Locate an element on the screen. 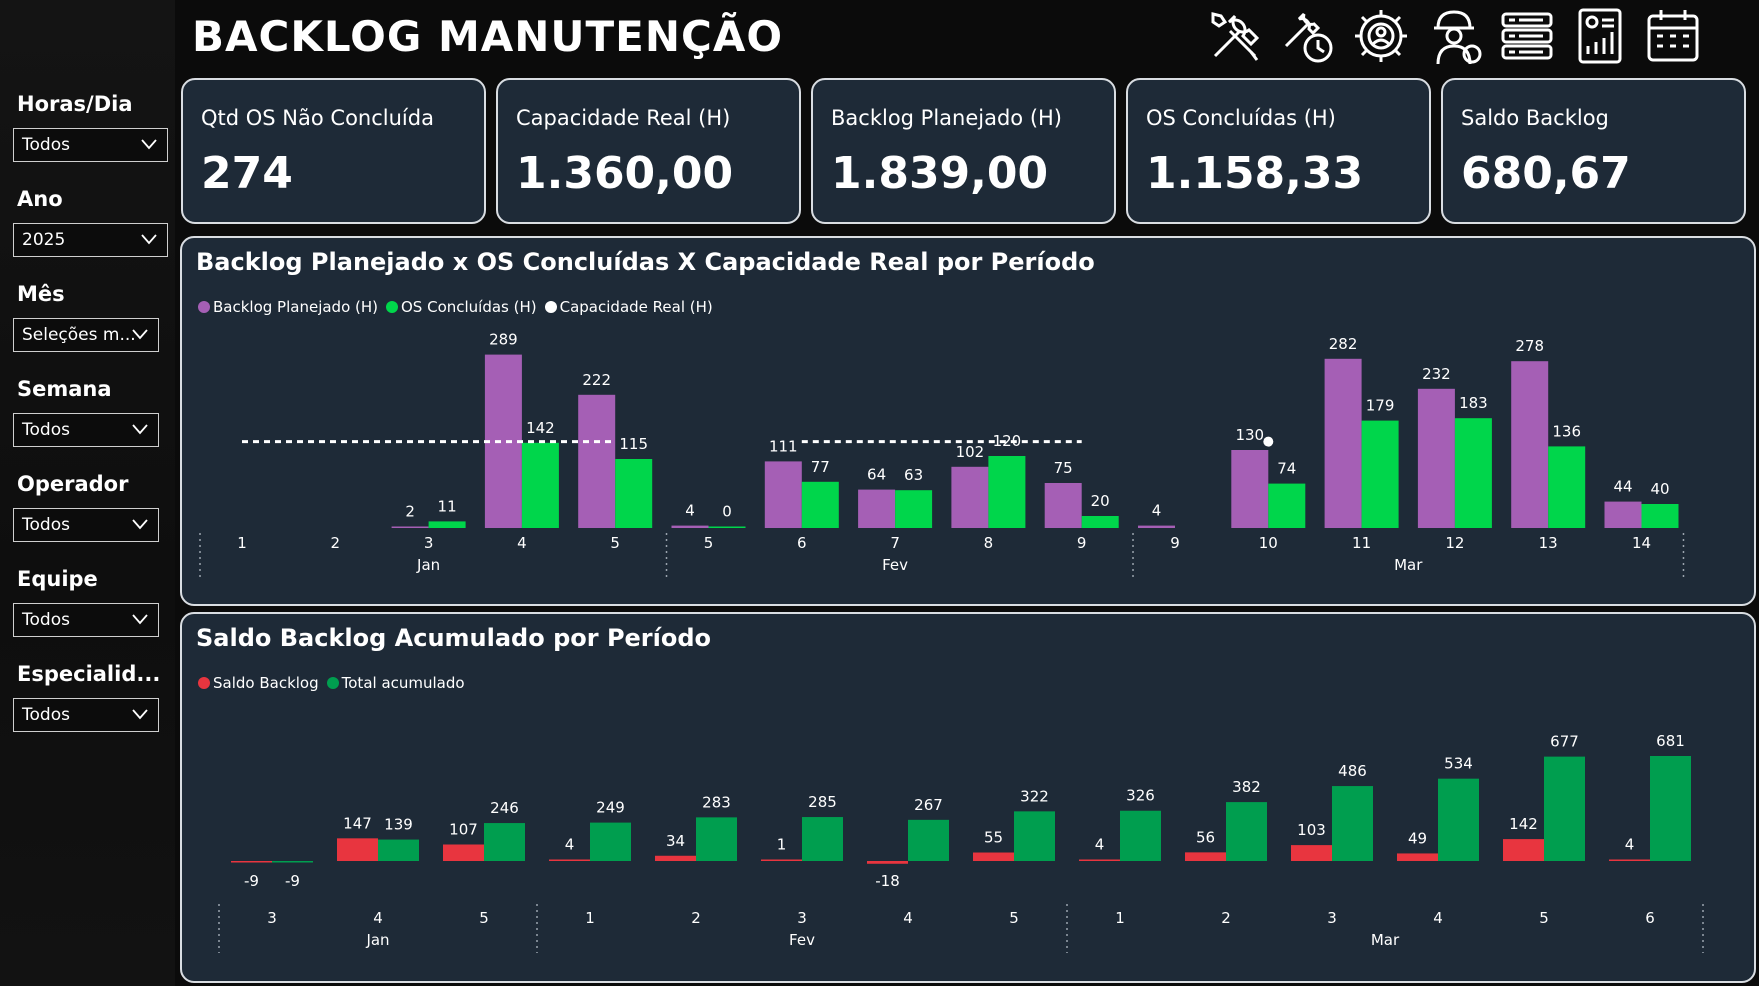 The height and width of the screenshot is (986, 1759). x-tick-label: 12 is located at coordinates (1454, 543).